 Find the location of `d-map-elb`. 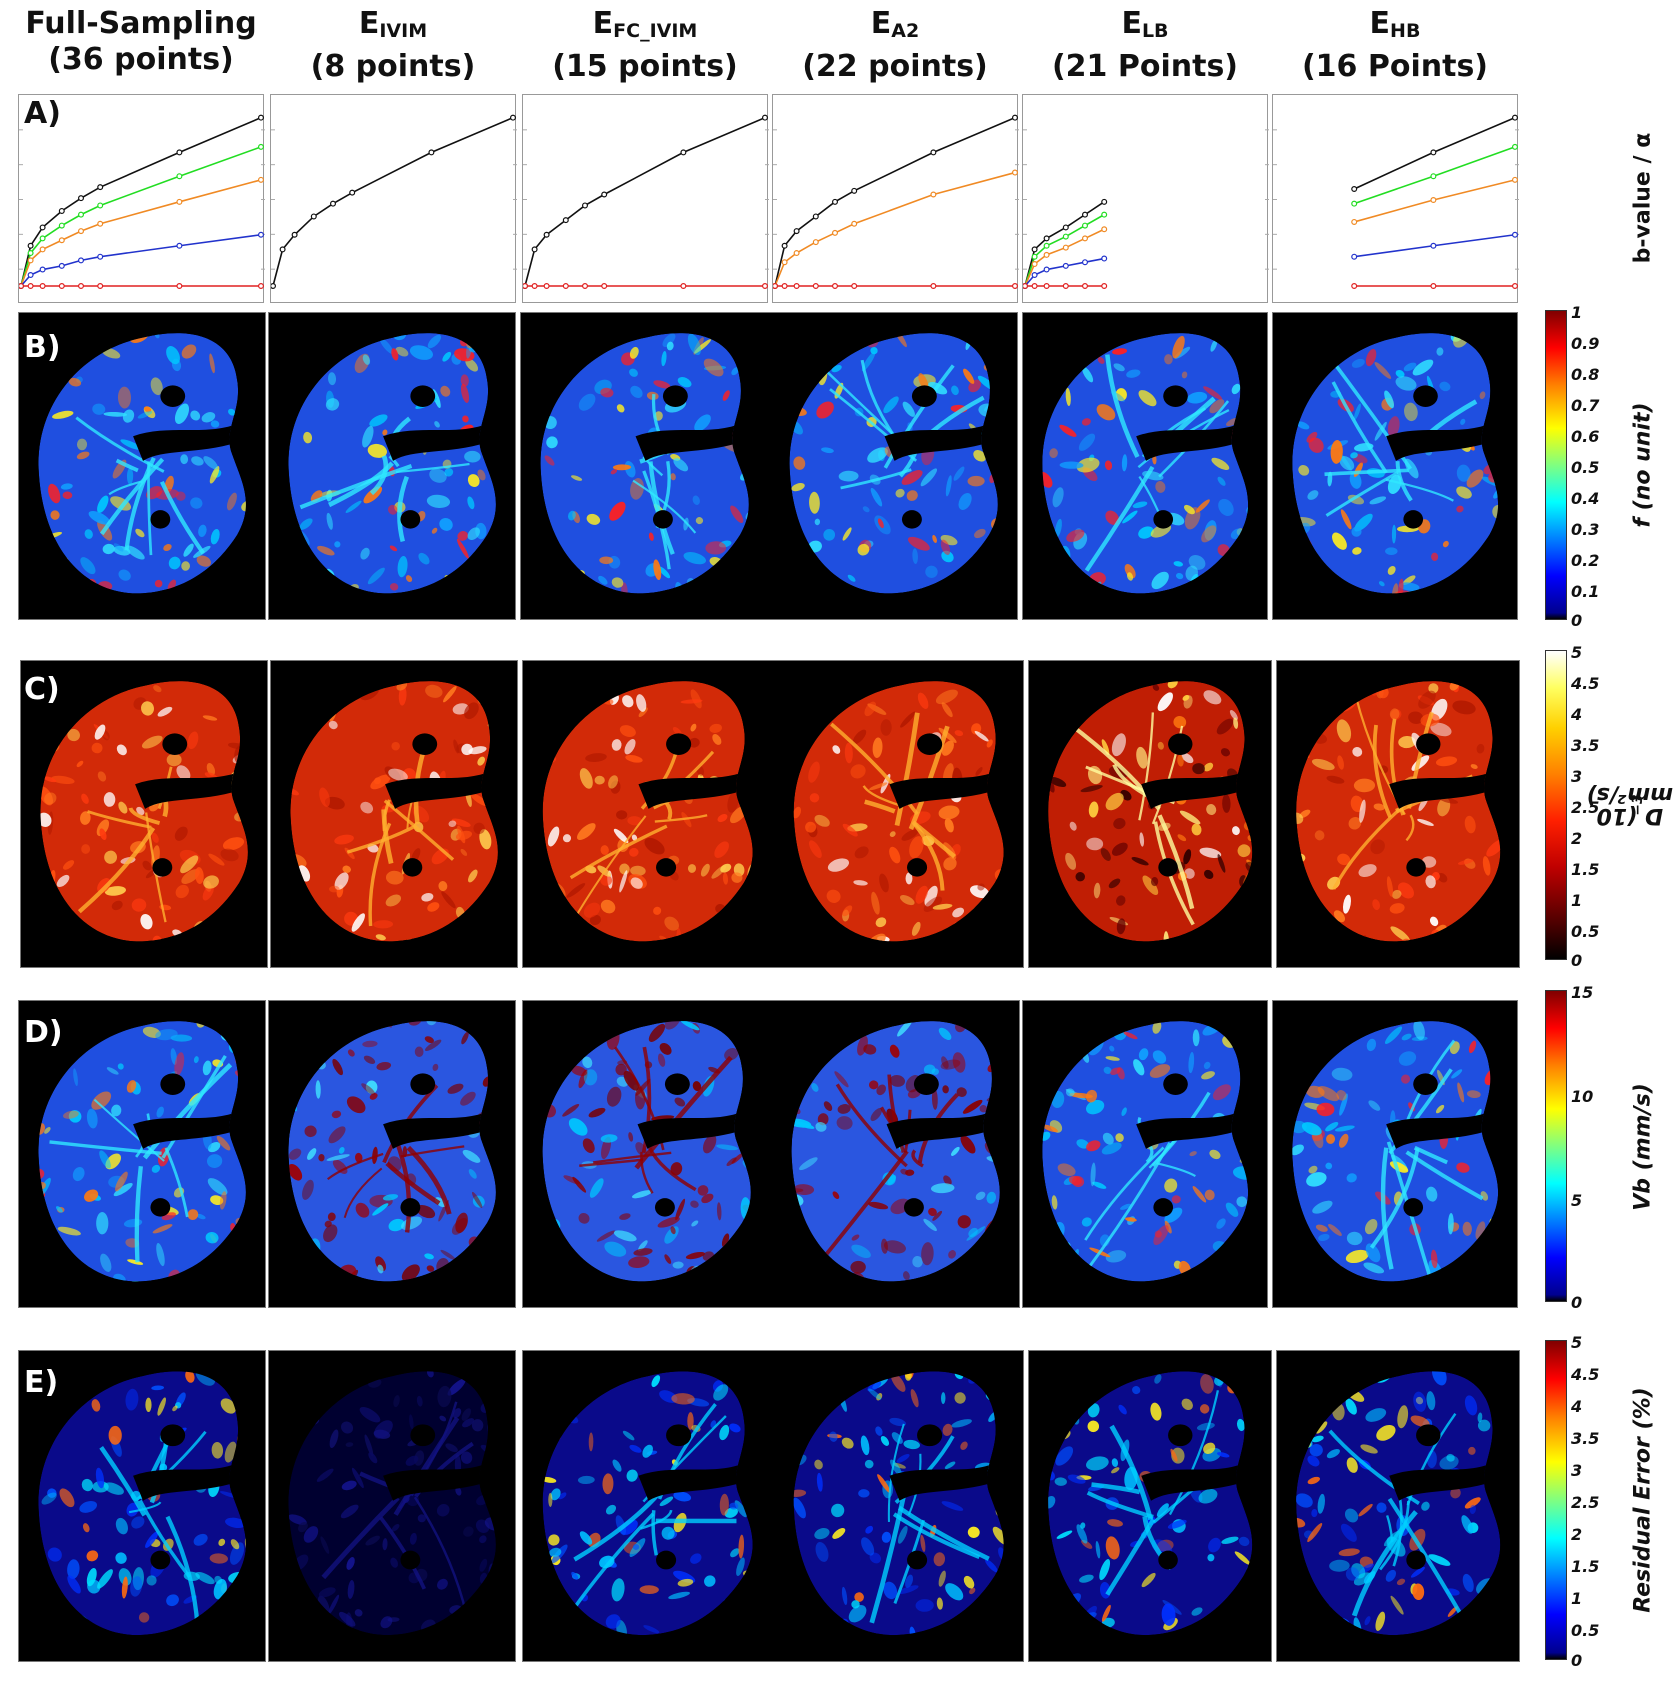

d-map-elb is located at coordinates (1150, 814).